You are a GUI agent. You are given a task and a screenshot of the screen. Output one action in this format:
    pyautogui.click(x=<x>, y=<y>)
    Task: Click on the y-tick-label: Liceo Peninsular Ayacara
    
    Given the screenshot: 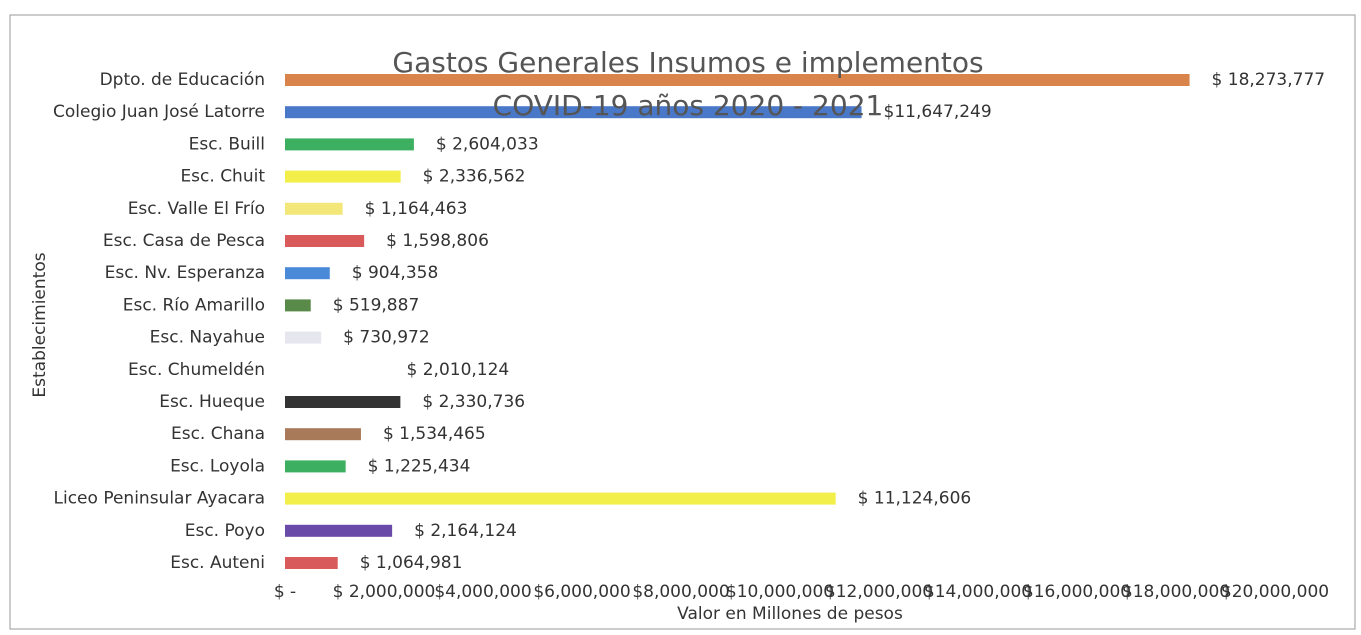 What is the action you would take?
    pyautogui.click(x=159, y=499)
    